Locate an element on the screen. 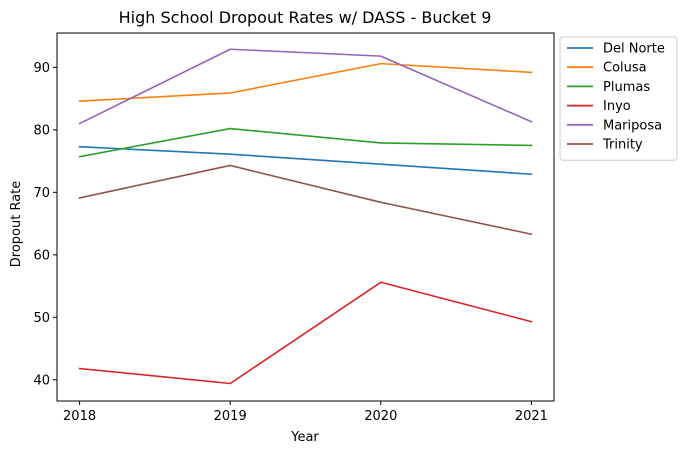  x-tick-label-2021: 2021 is located at coordinates (531, 416).